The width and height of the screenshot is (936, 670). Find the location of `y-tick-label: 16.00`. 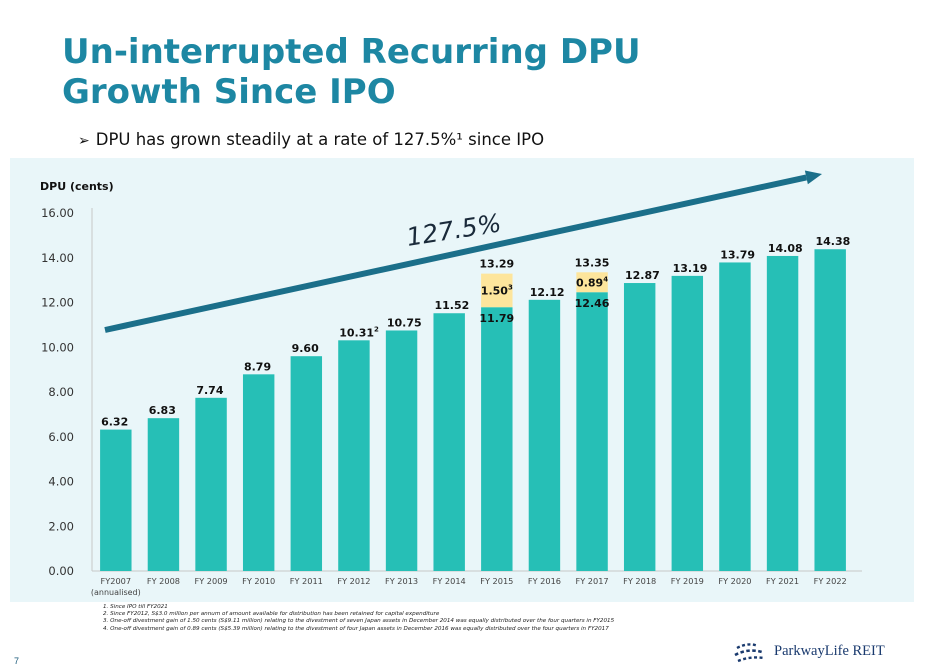

y-tick-label: 16.00 is located at coordinates (57, 213).